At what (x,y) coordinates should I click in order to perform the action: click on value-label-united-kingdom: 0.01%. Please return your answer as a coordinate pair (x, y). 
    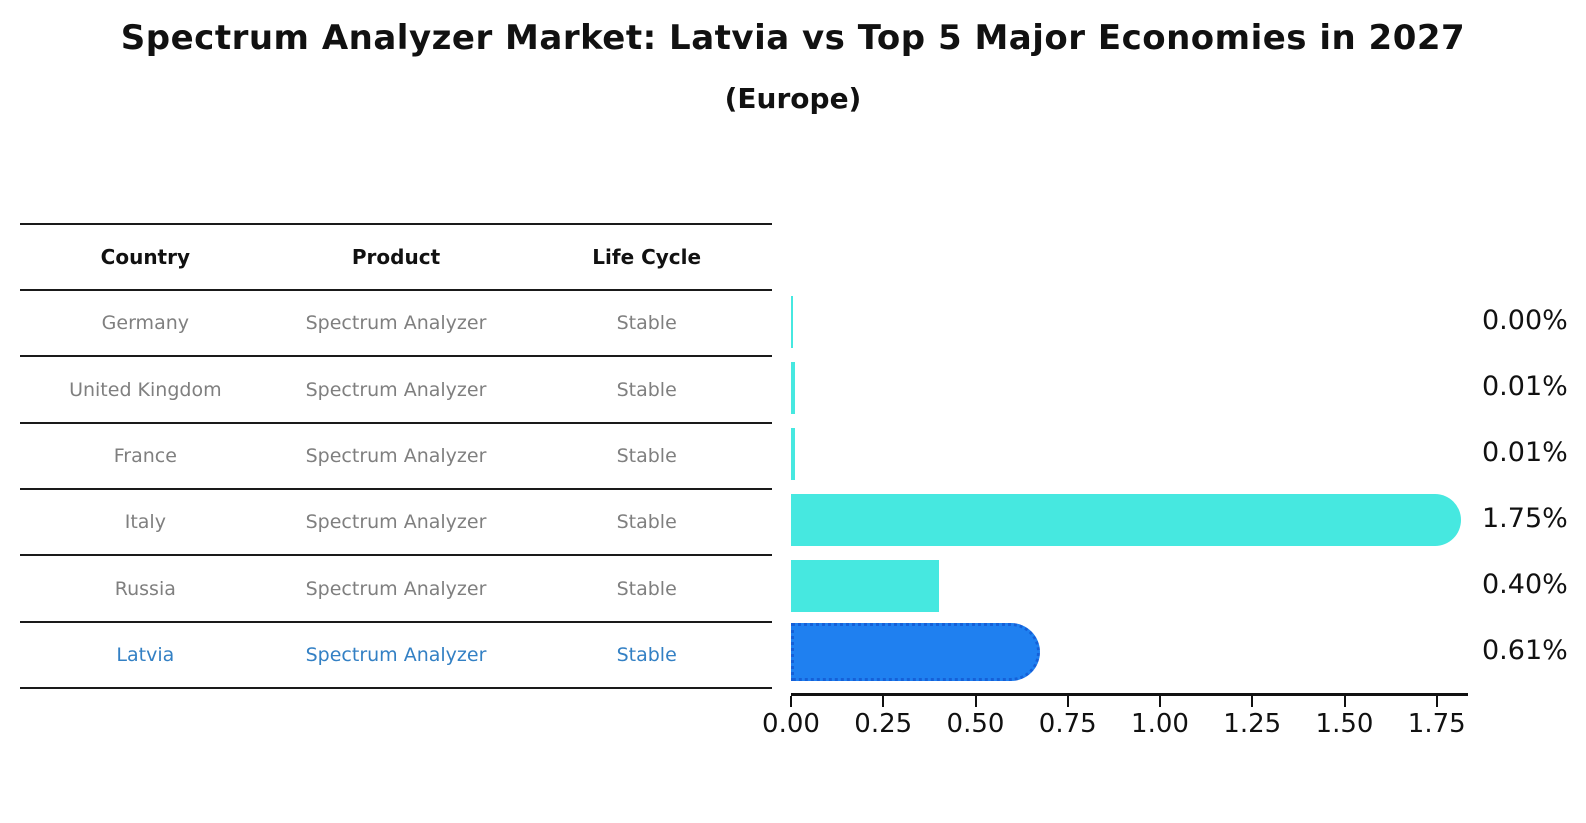
    Looking at the image, I should click on (1525, 386).